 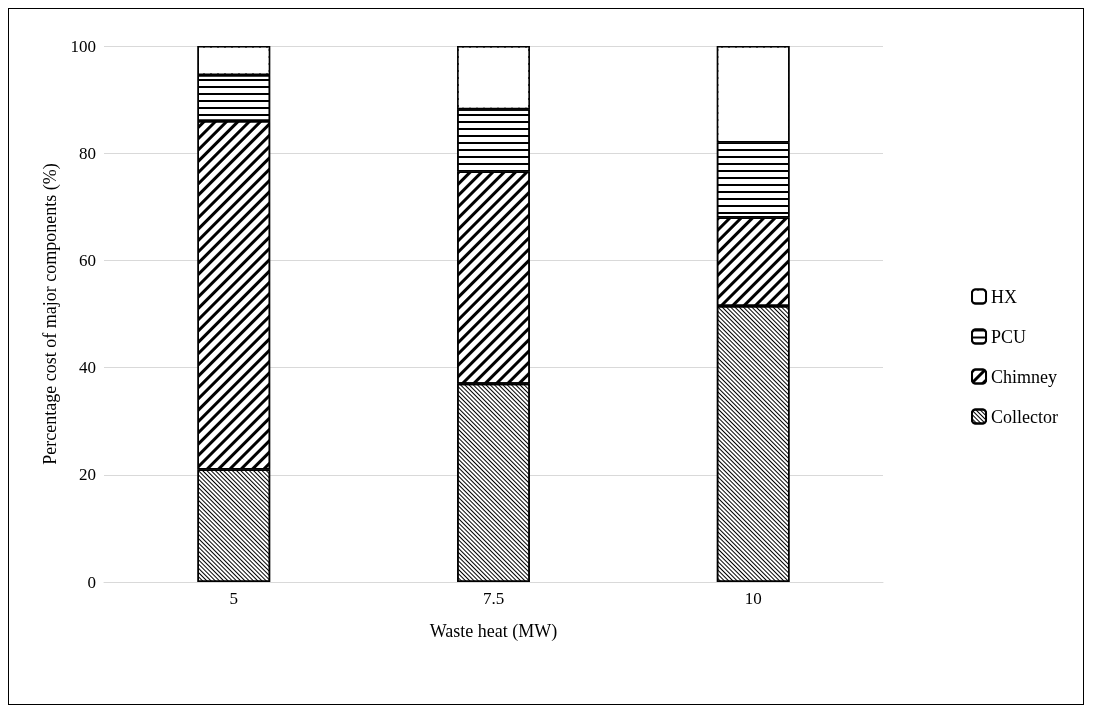 What do you see at coordinates (1004, 296) in the screenshot?
I see `legend-label: HX` at bounding box center [1004, 296].